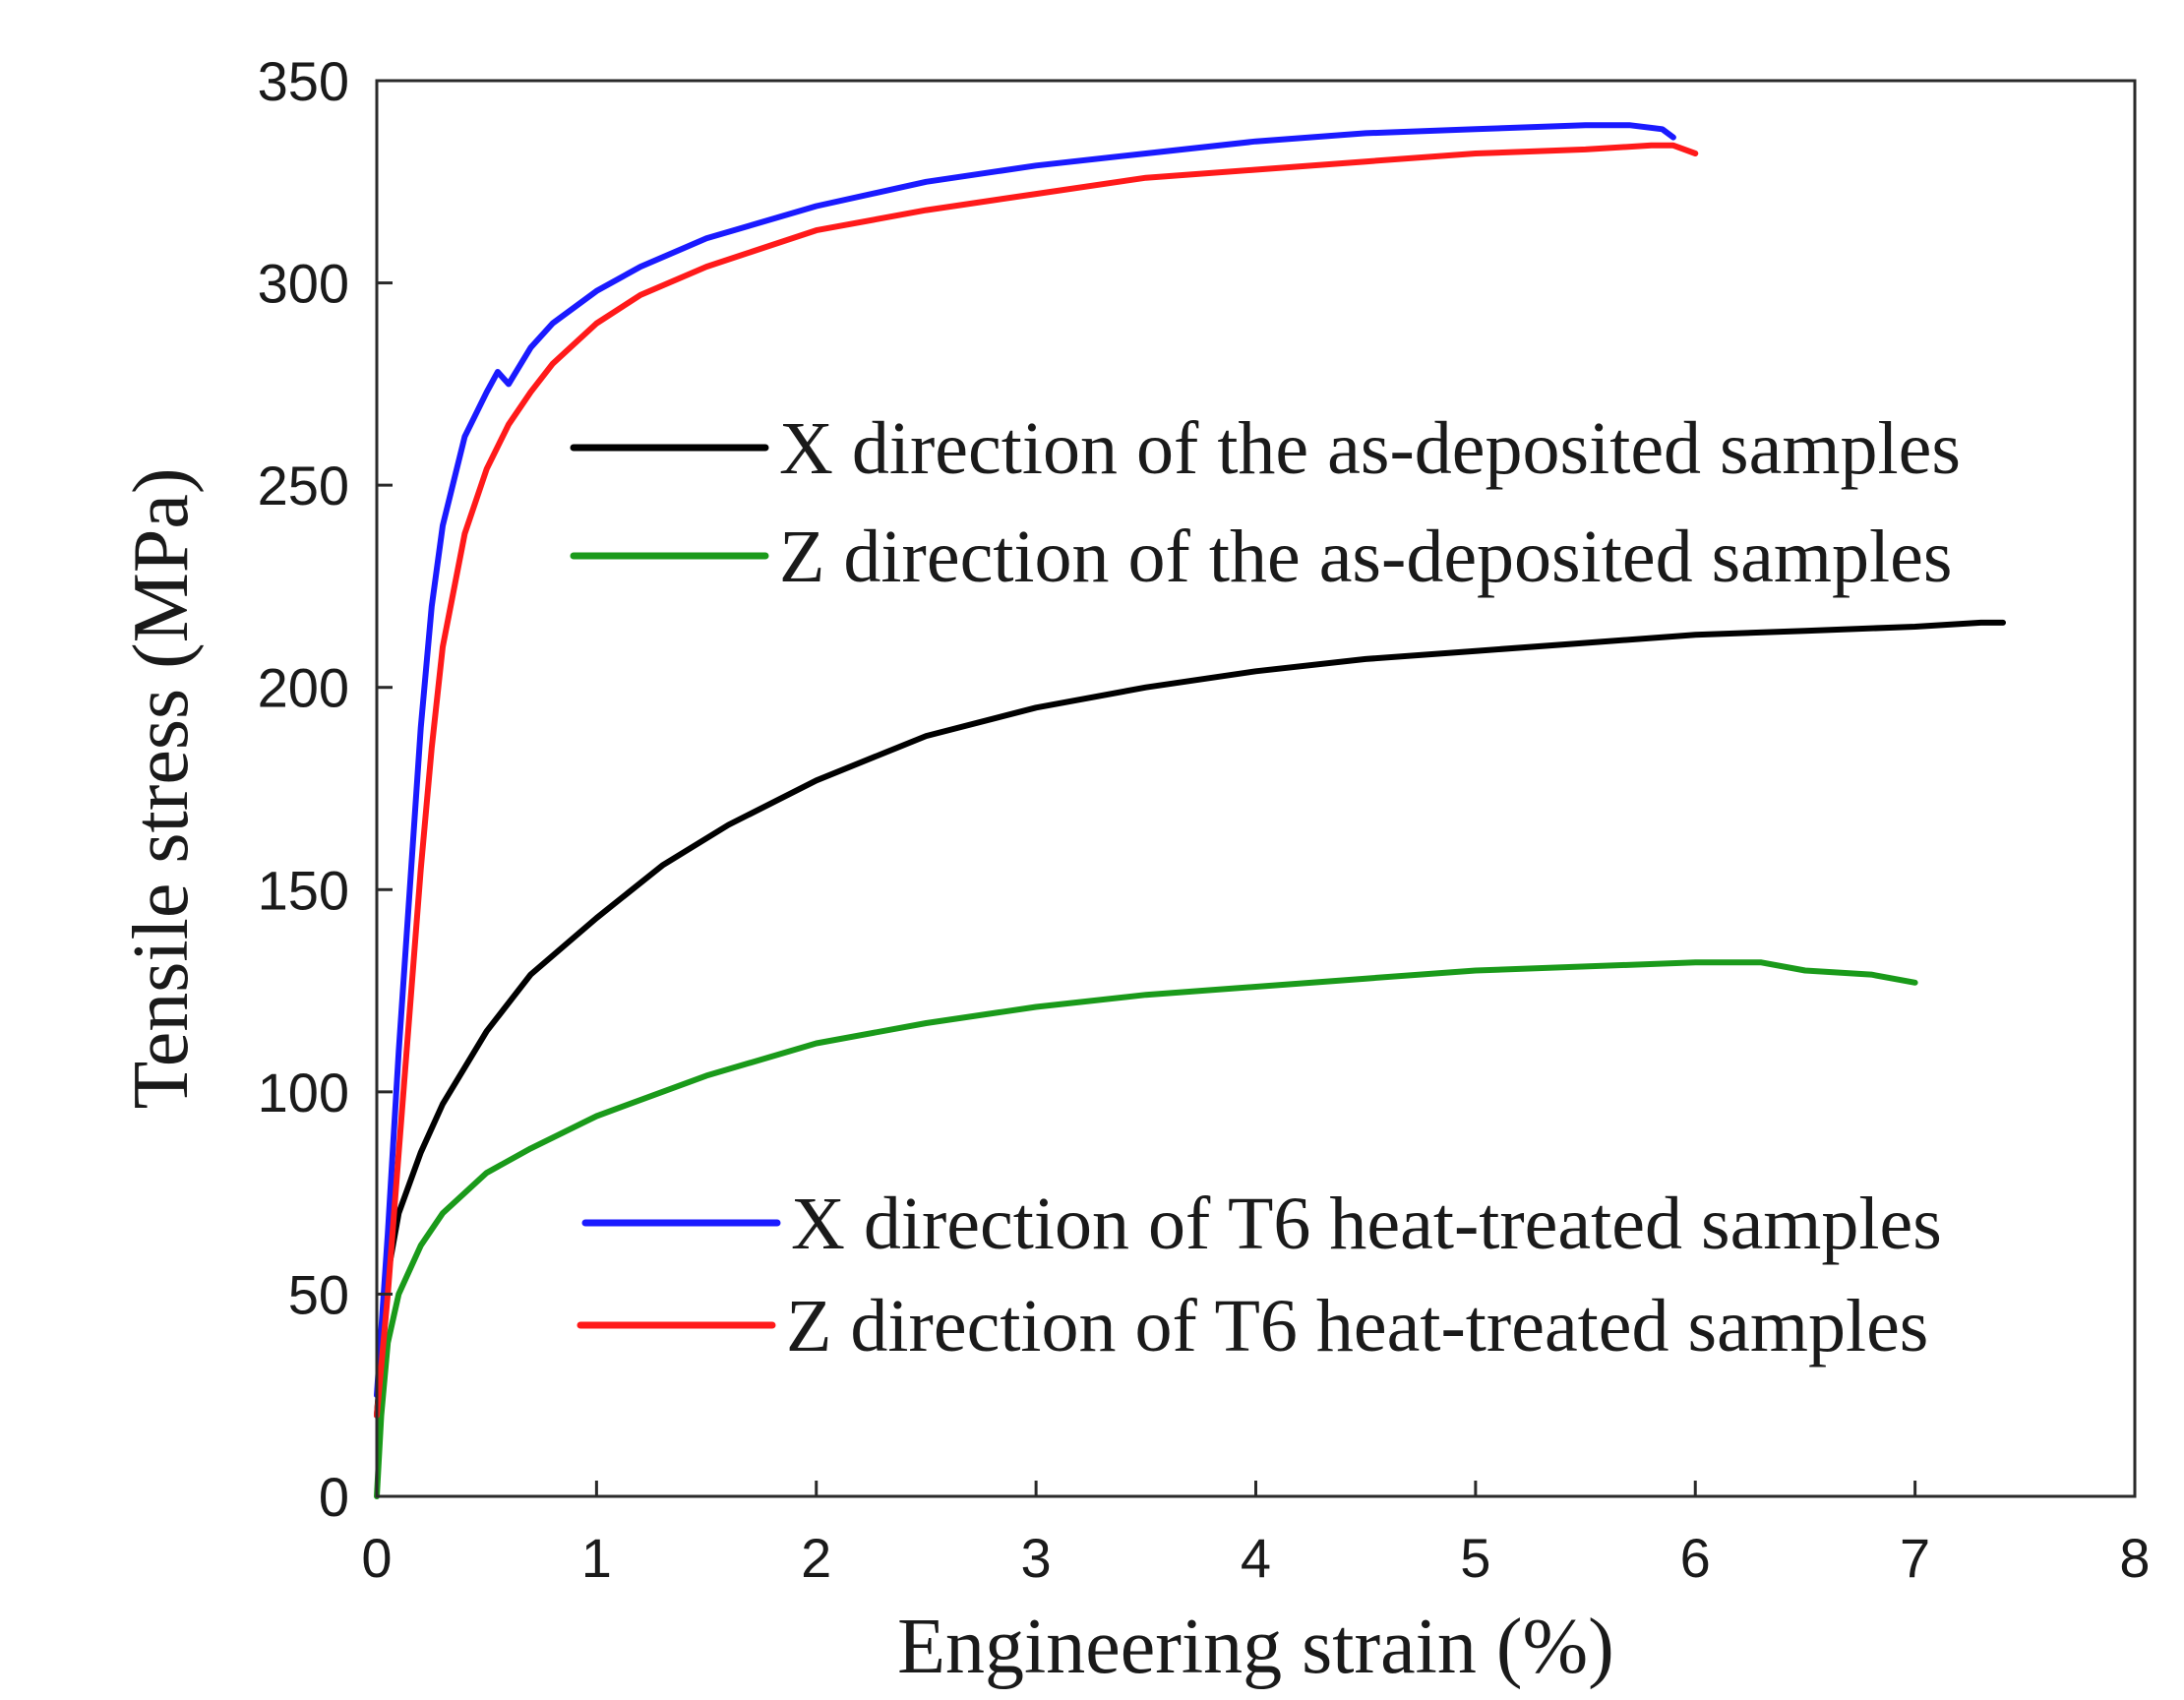  Describe the element at coordinates (1255, 1647) in the screenshot. I see `x-axis-title: Engineering strain (%)` at that location.